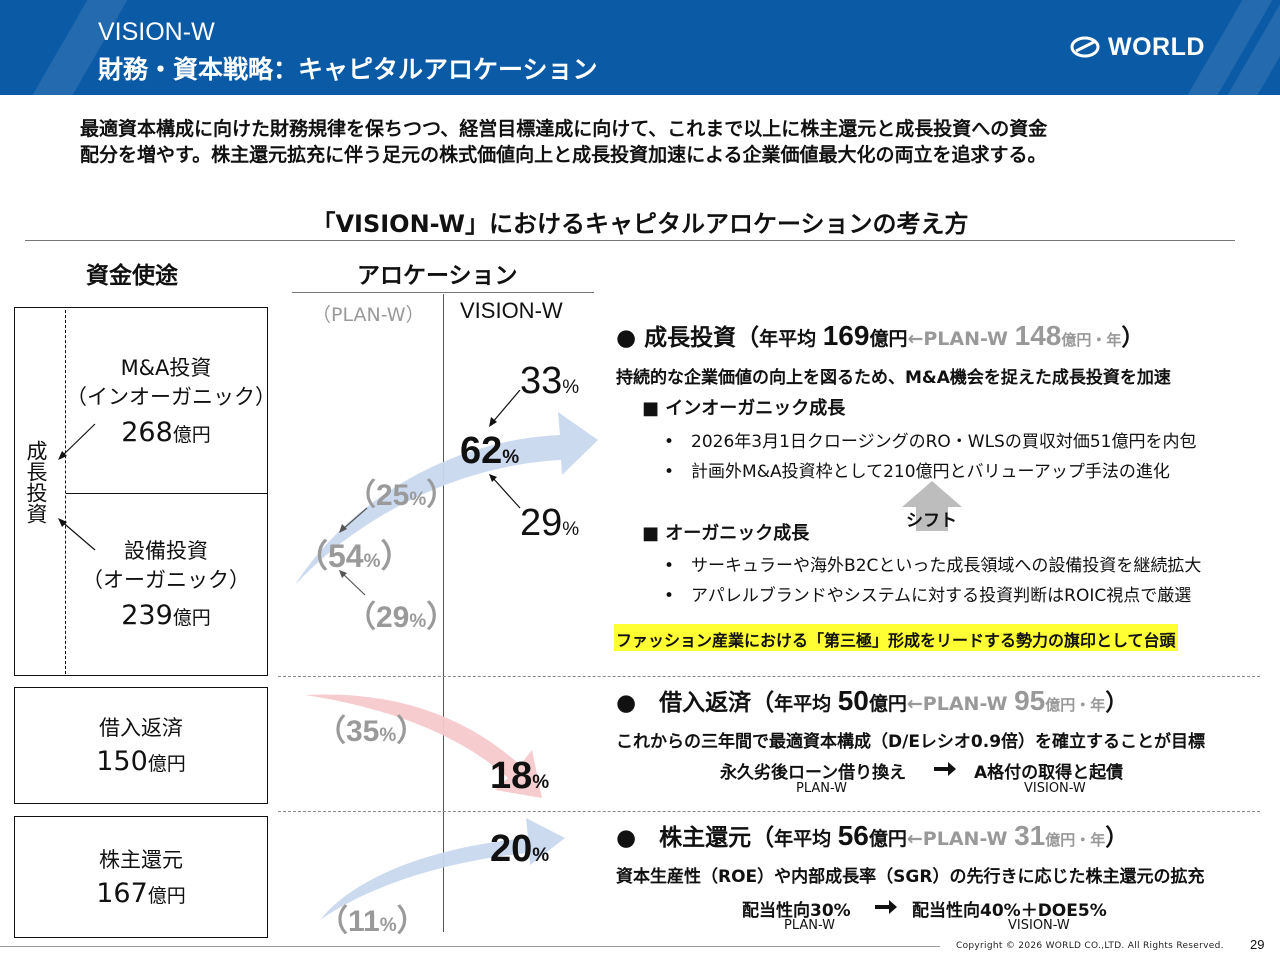  I want to click on plan-debt-close: ）, so click(411, 731).